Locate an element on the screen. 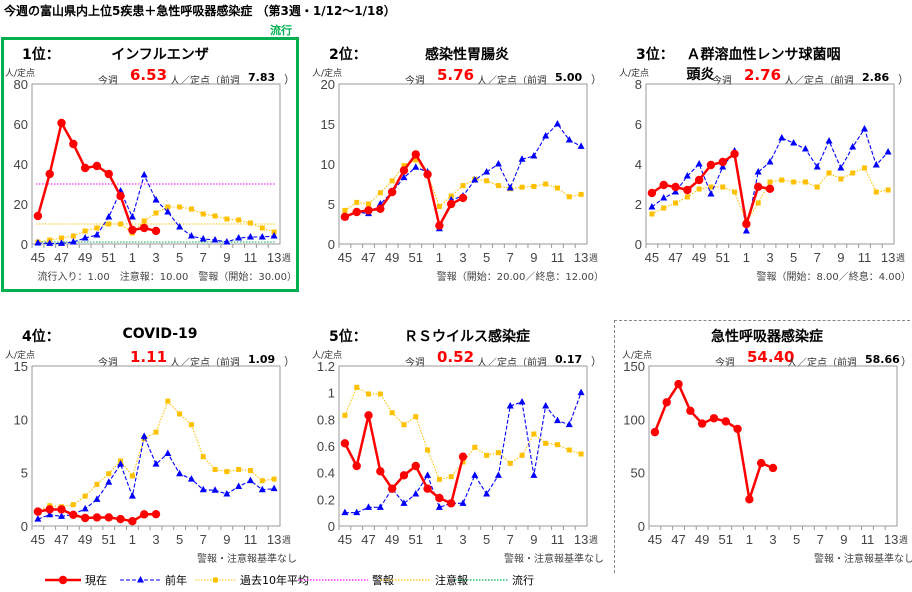  series-previous_year is located at coordinates (463, 452).